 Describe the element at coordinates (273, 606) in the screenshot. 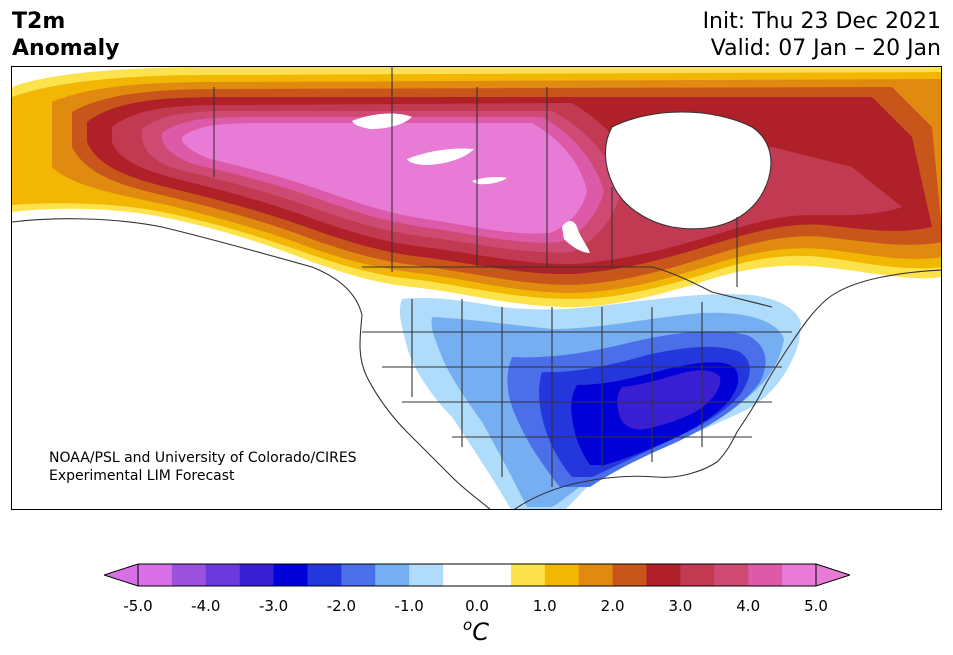

I see `colorbar-tick-label: -3.0` at that location.